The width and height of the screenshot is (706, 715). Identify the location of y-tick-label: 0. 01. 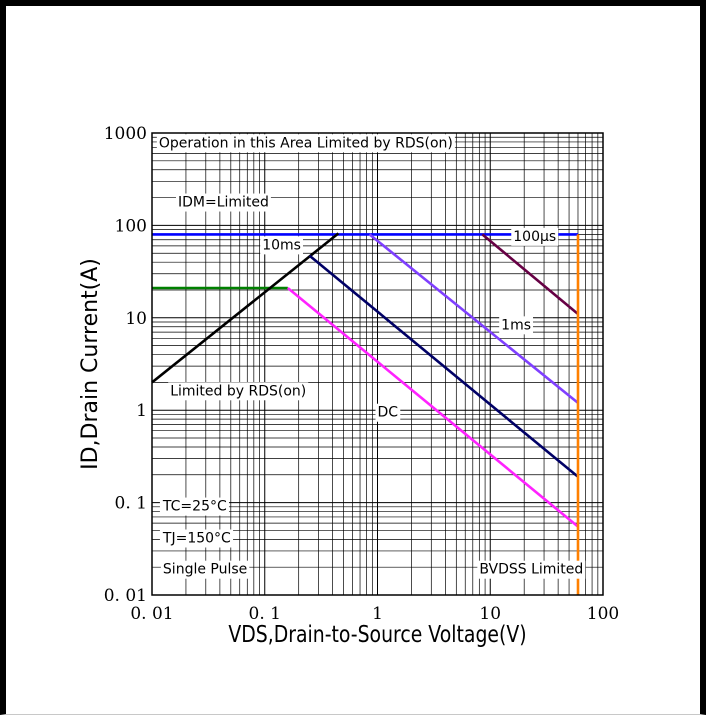
(125, 596).